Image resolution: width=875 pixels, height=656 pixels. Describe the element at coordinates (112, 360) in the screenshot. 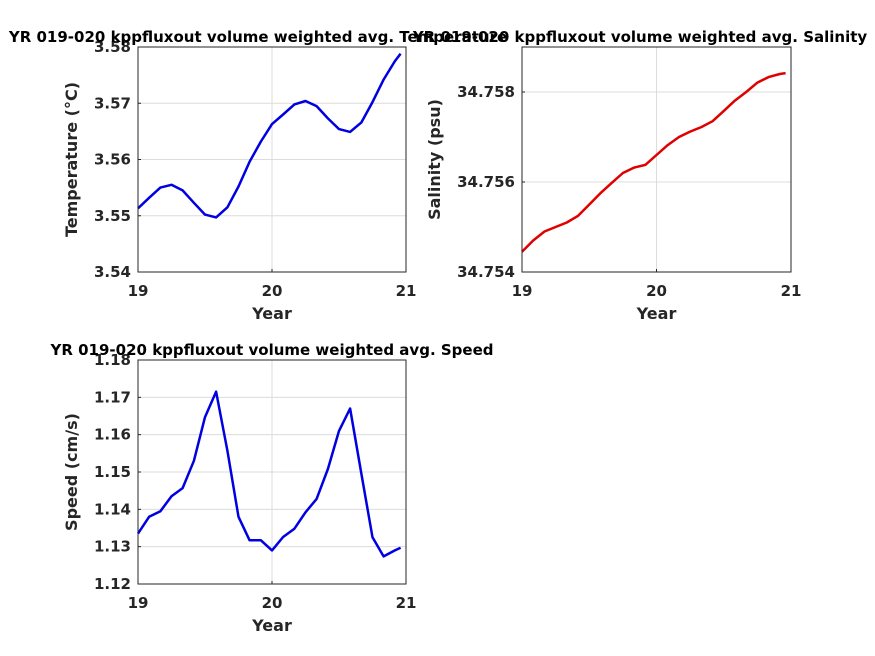

I see `speed-y-tick-label: 1.18` at that location.